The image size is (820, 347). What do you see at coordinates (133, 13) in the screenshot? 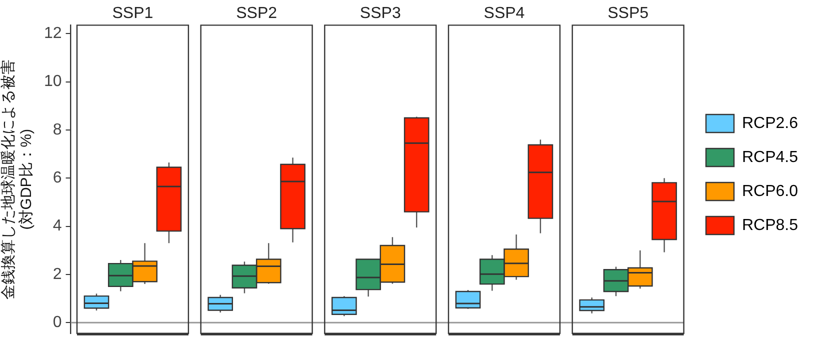
I see `x-tick-label: SSP1` at bounding box center [133, 13].